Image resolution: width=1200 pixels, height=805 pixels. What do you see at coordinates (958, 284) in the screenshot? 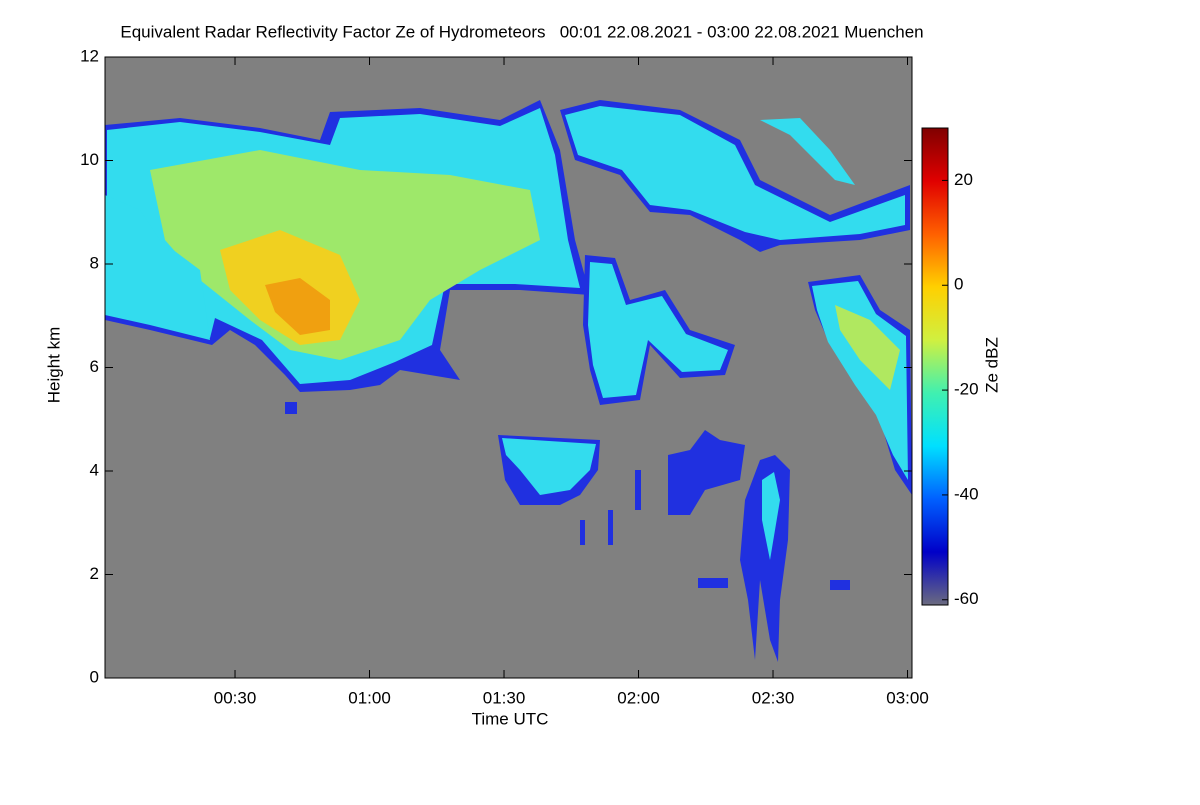
I see `colorbar-tick-label: 0` at bounding box center [958, 284].